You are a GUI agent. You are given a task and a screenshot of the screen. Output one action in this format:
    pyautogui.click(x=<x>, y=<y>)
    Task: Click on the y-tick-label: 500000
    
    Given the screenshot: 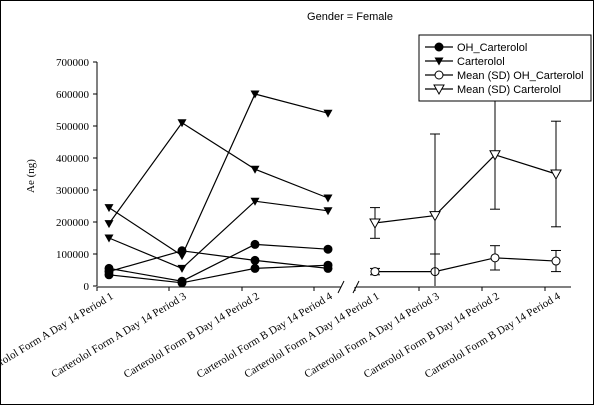 What is the action you would take?
    pyautogui.click(x=73, y=127)
    